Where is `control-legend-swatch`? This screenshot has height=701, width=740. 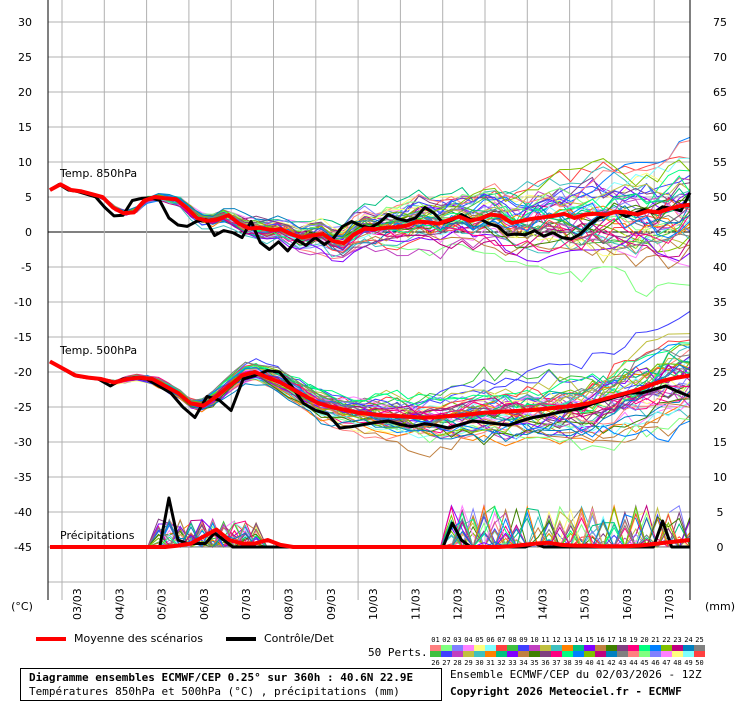
control-legend-swatch is located at coordinates (241, 639).